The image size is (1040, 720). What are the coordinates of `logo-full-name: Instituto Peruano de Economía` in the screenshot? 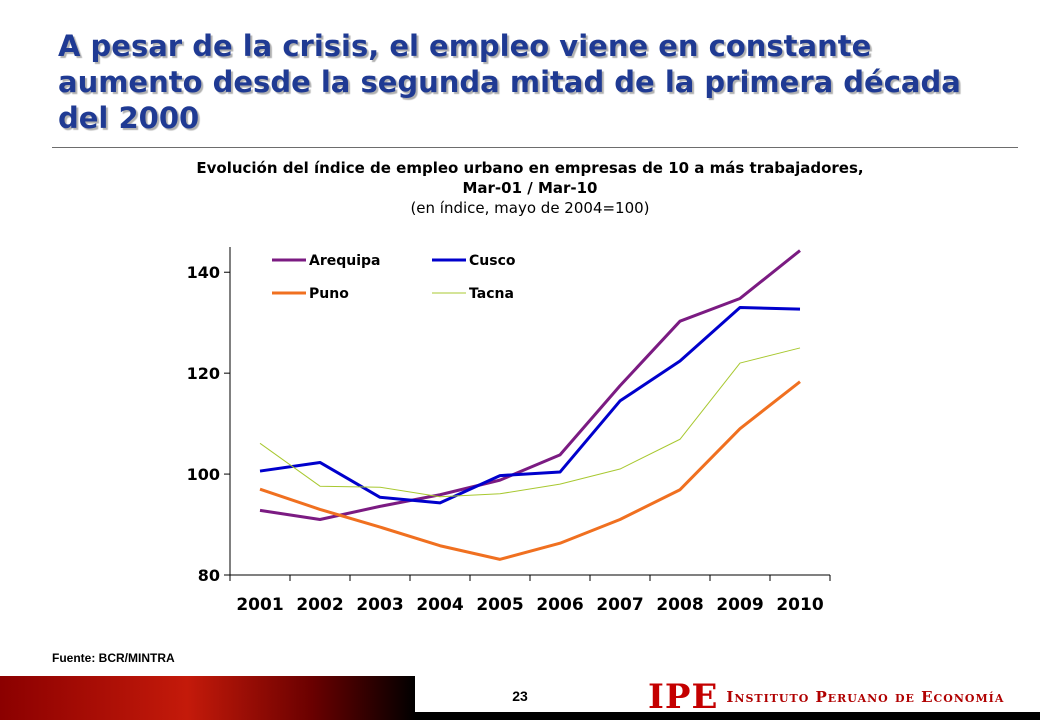 It's located at (865, 697).